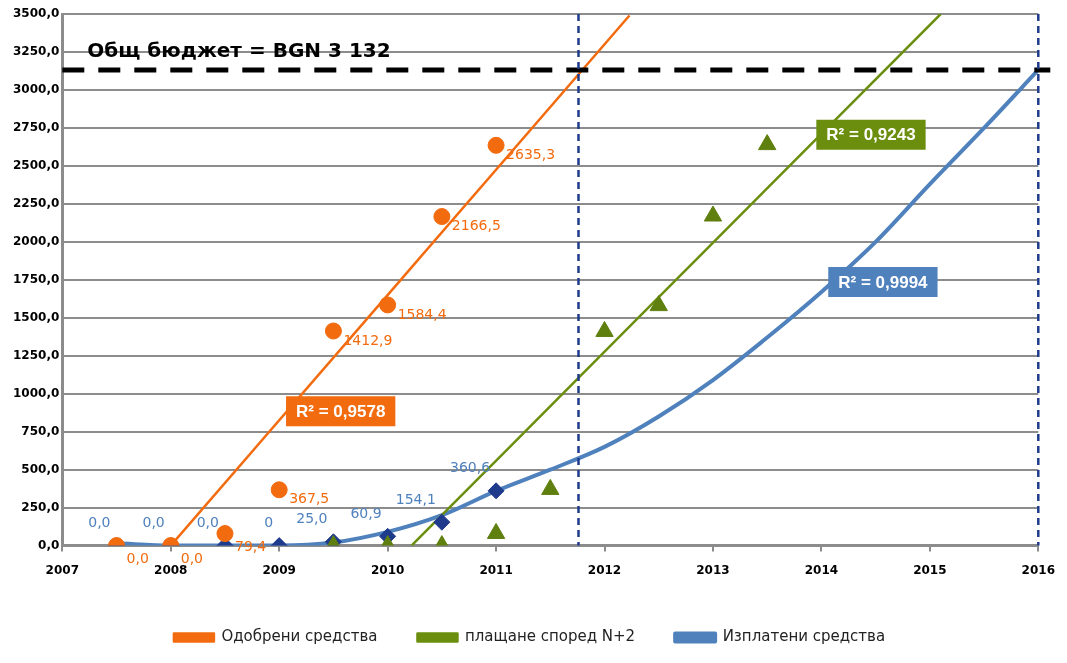  Describe the element at coordinates (309, 498) in the screenshot. I see `data-label: 367,5` at that location.